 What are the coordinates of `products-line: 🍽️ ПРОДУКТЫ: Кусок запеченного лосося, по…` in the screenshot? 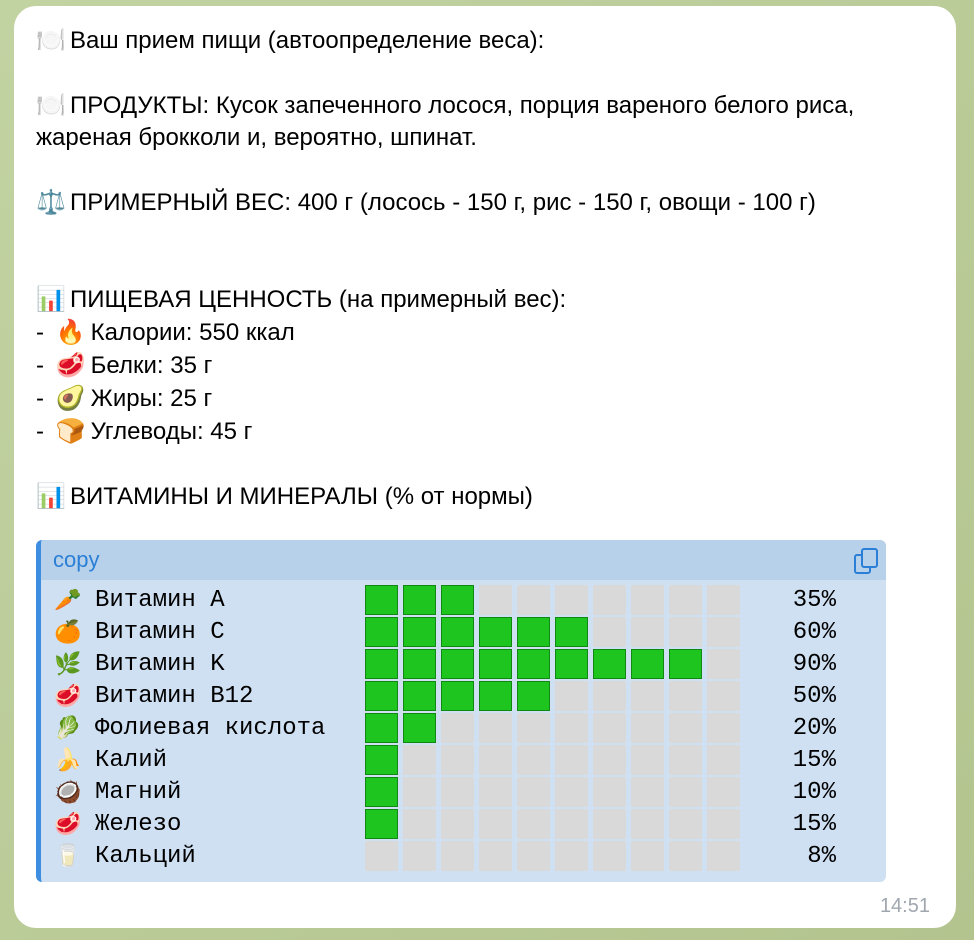 It's located at (445, 121).